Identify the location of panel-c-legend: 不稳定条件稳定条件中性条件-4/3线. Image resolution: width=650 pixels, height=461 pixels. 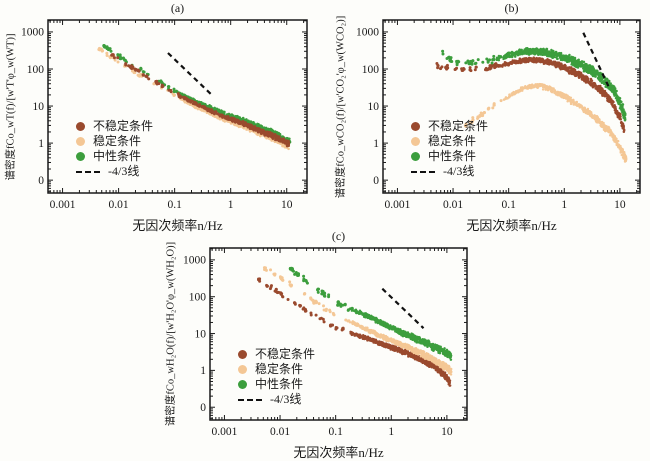
(276, 377).